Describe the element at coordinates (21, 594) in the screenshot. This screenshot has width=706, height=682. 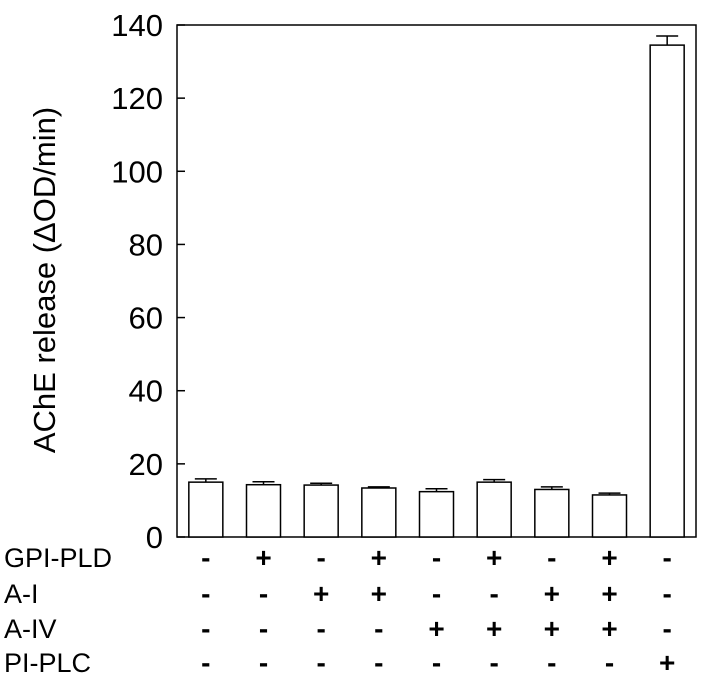
I see `treatment-row-label: A-I` at that location.